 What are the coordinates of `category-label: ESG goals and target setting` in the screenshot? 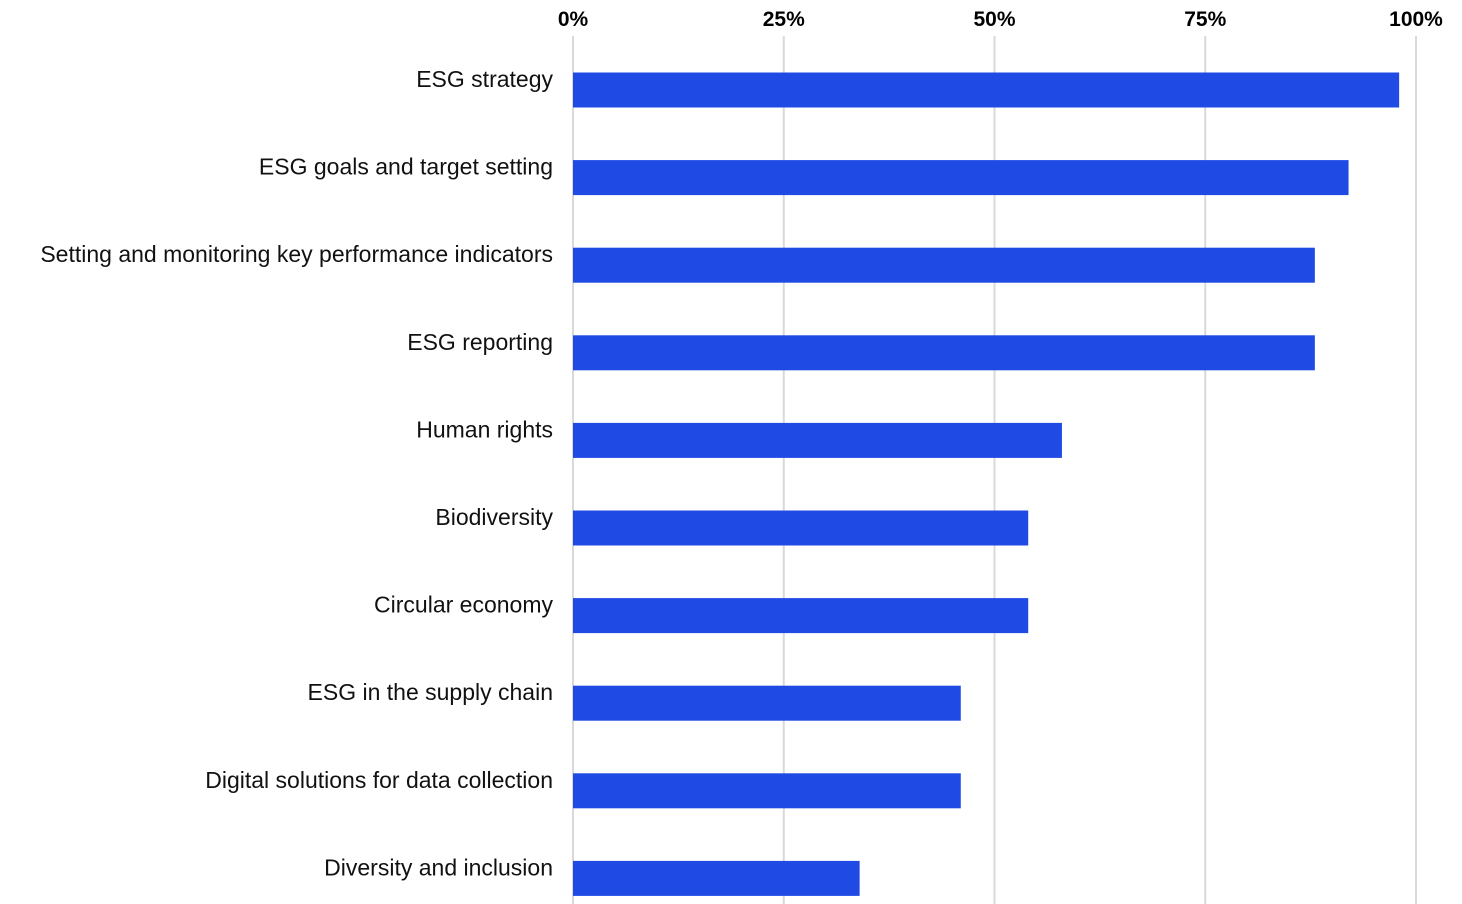 It's located at (406, 167).